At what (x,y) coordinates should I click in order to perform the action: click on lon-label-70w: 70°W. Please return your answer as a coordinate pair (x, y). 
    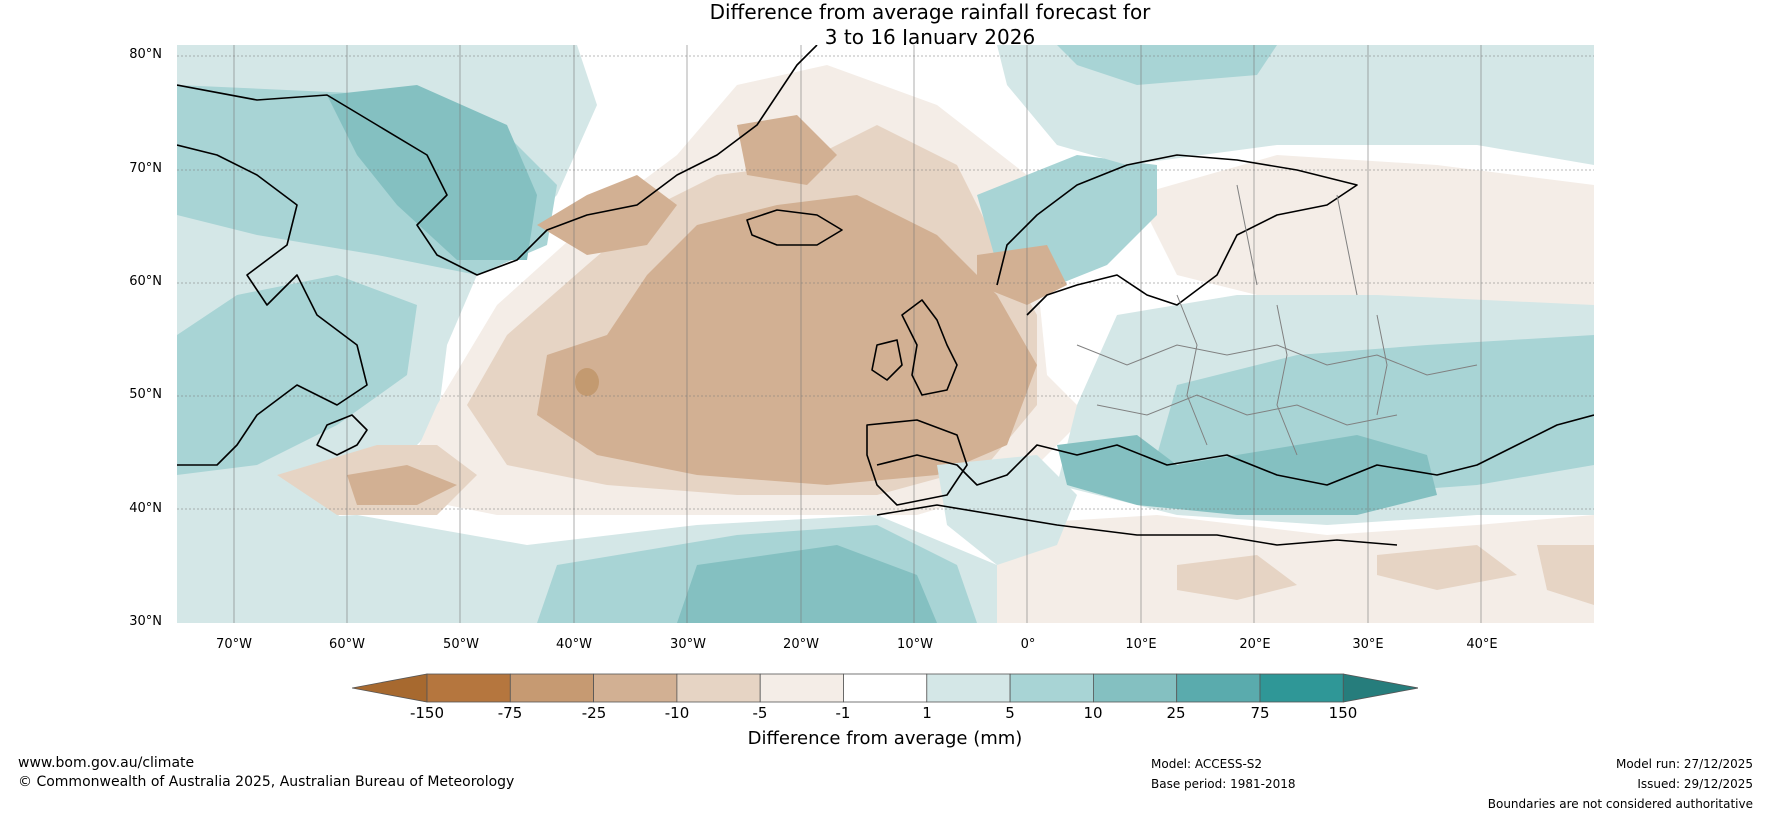
    Looking at the image, I should click on (234, 644).